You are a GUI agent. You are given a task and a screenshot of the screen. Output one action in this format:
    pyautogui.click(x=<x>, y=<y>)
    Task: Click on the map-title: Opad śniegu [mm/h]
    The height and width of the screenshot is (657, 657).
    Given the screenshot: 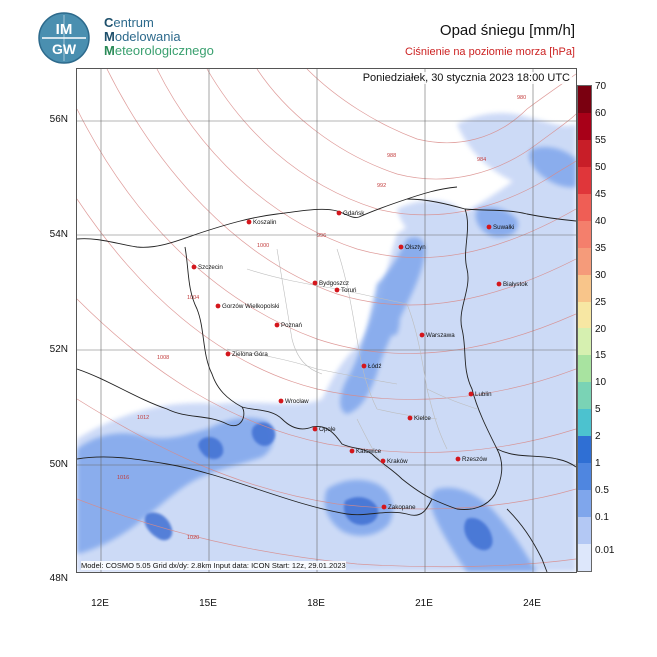 What is the action you would take?
    pyautogui.click(x=507, y=30)
    